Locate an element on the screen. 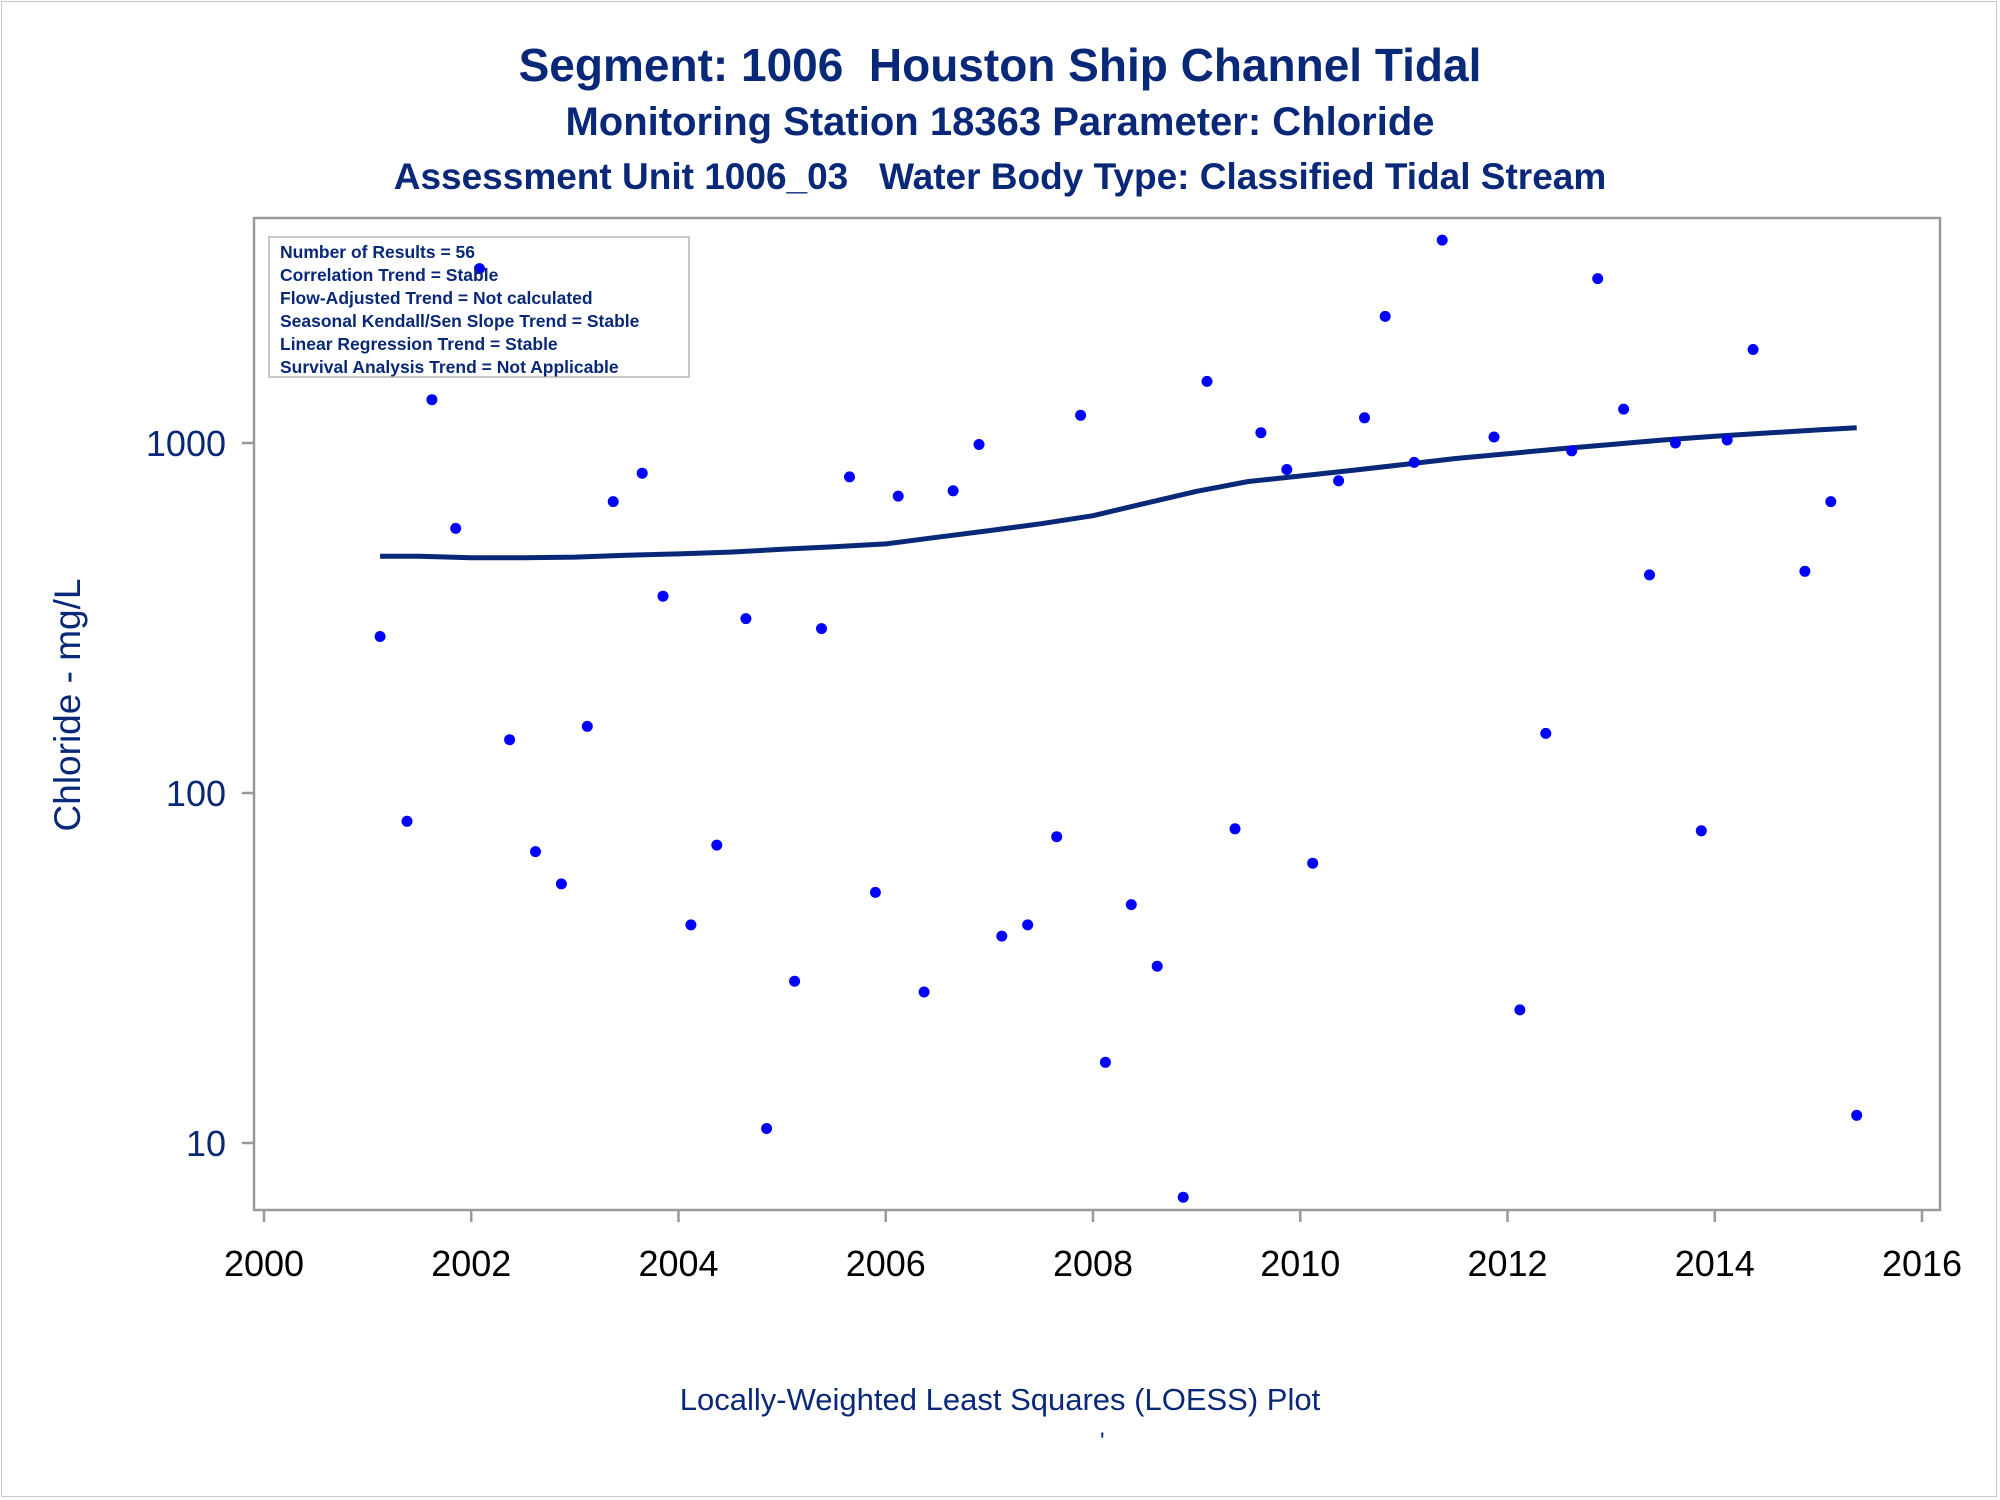 The width and height of the screenshot is (2000, 1500). y-axis: 10 100 1000 is located at coordinates (200, 793).